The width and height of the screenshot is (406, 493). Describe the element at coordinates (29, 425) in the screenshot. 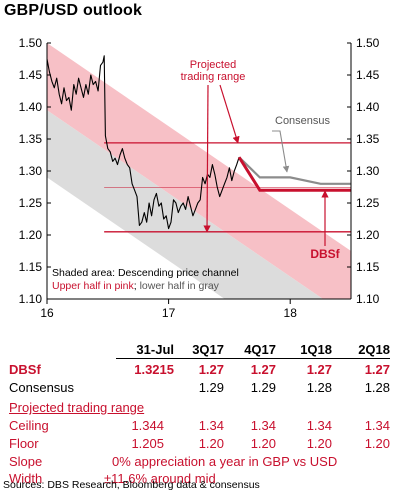

I see `ceiling-row-label: Ceiling` at that location.